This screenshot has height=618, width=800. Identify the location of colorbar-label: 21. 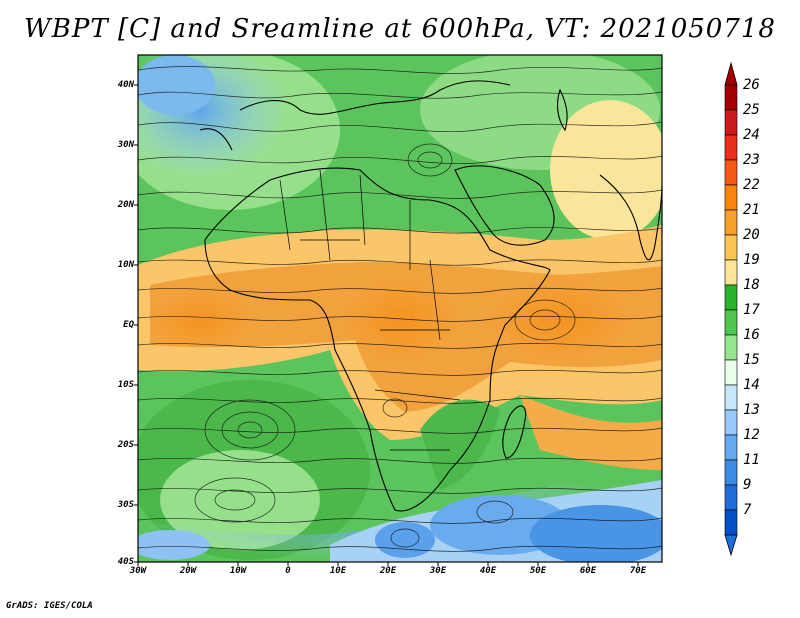
(751, 210).